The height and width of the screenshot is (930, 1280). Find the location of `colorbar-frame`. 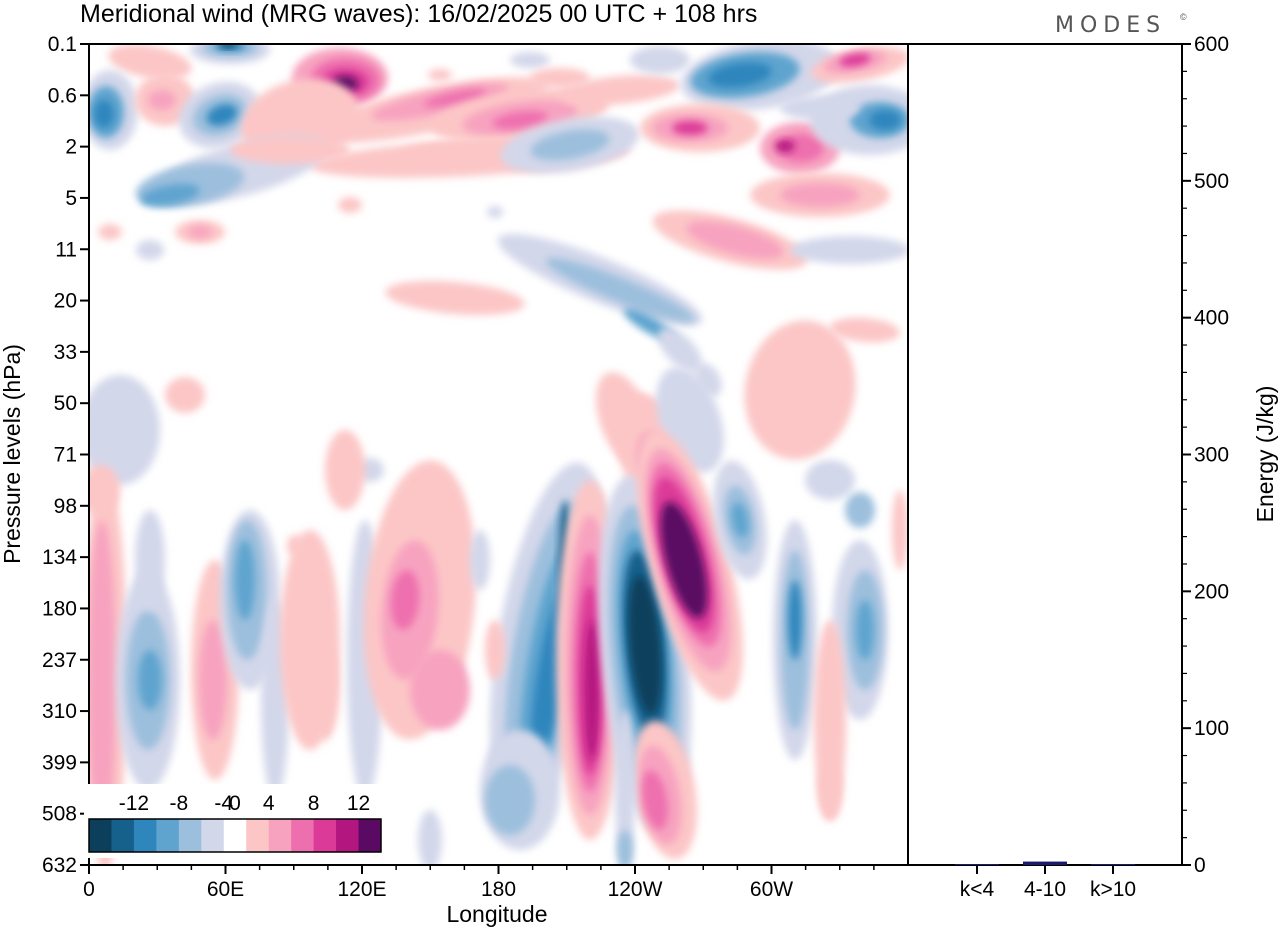

colorbar-frame is located at coordinates (235, 835).